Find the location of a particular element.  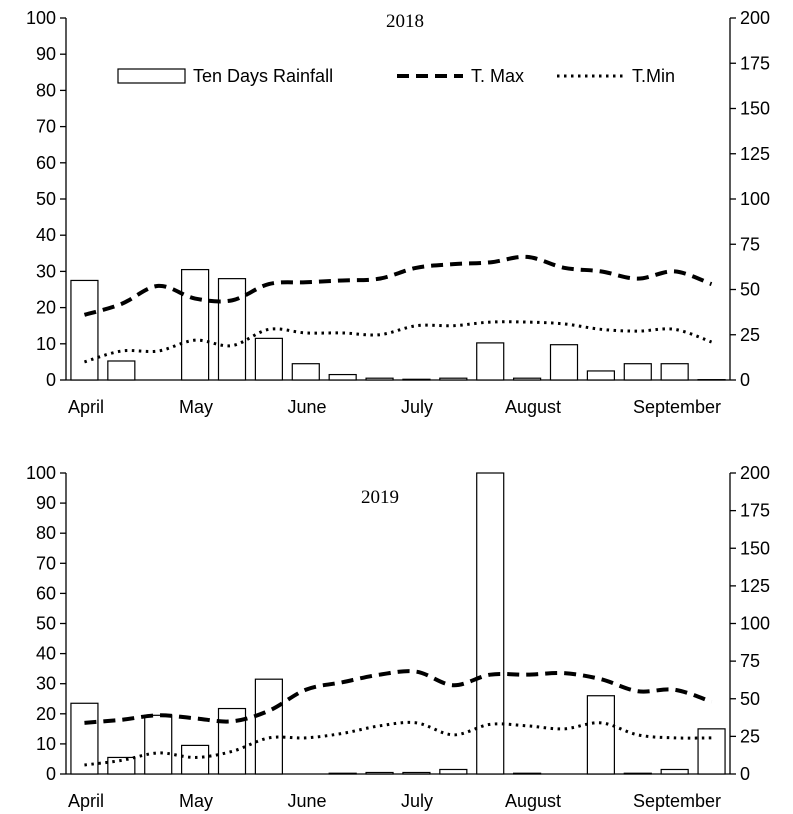

legend-rainfall-label: Ten Days Rainfall is located at coordinates (263, 76).